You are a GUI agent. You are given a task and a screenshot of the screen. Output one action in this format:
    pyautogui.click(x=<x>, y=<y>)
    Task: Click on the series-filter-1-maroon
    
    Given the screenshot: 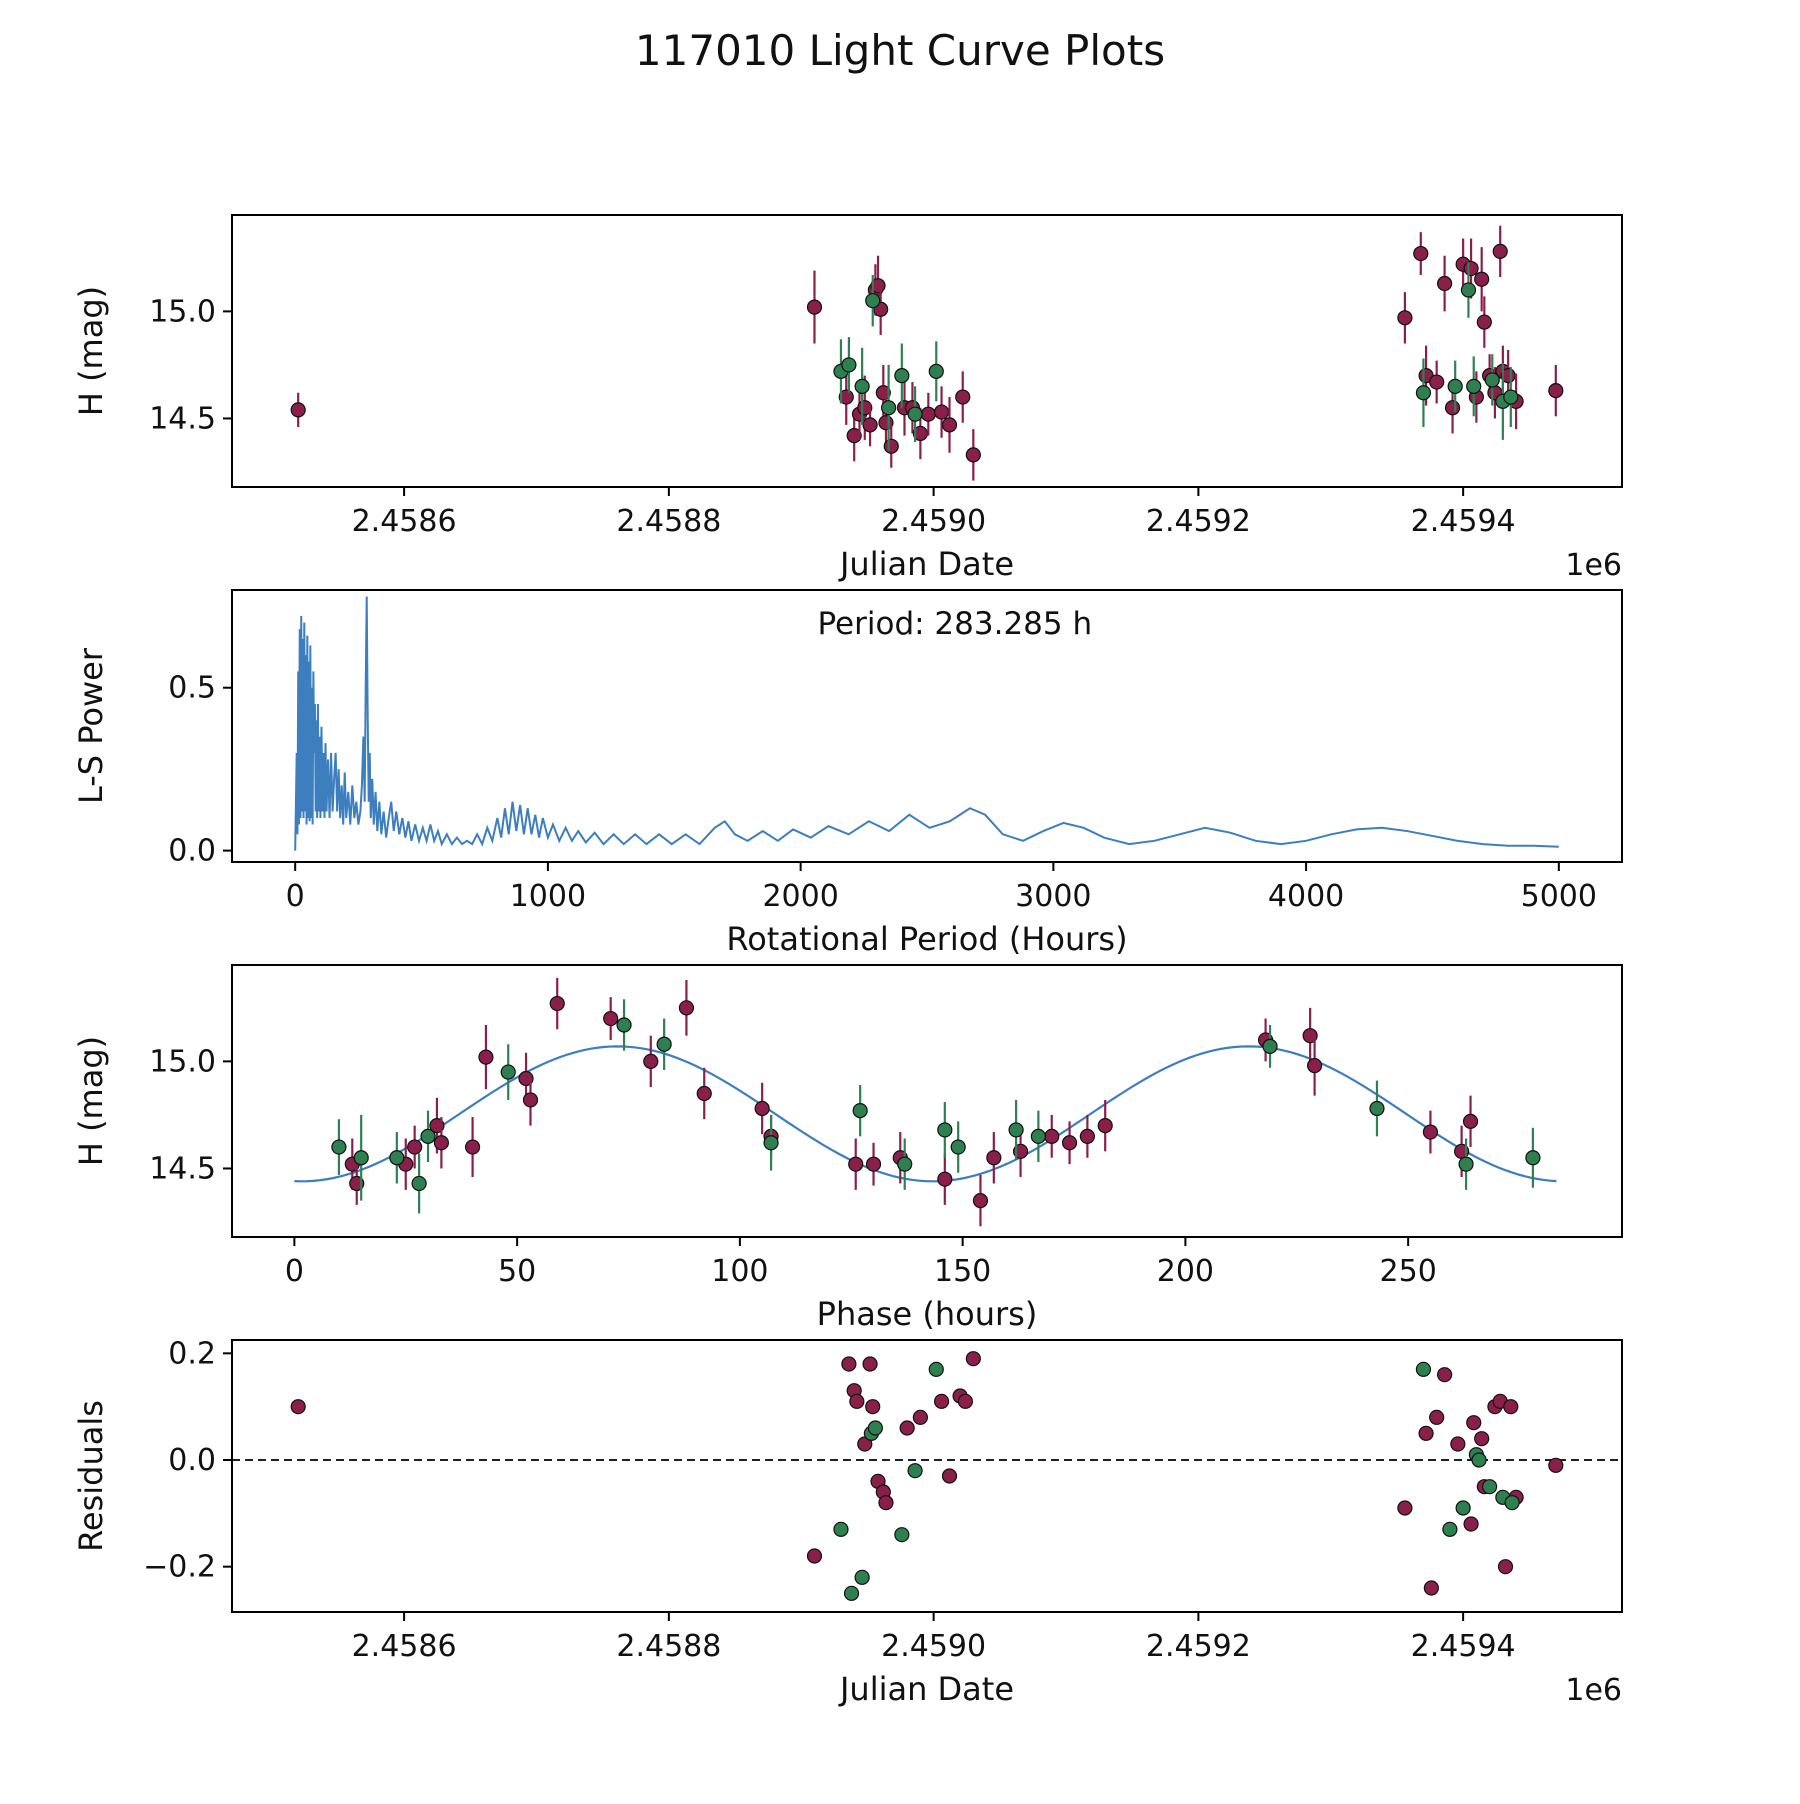 What is the action you would take?
    pyautogui.click(x=911, y=1102)
    